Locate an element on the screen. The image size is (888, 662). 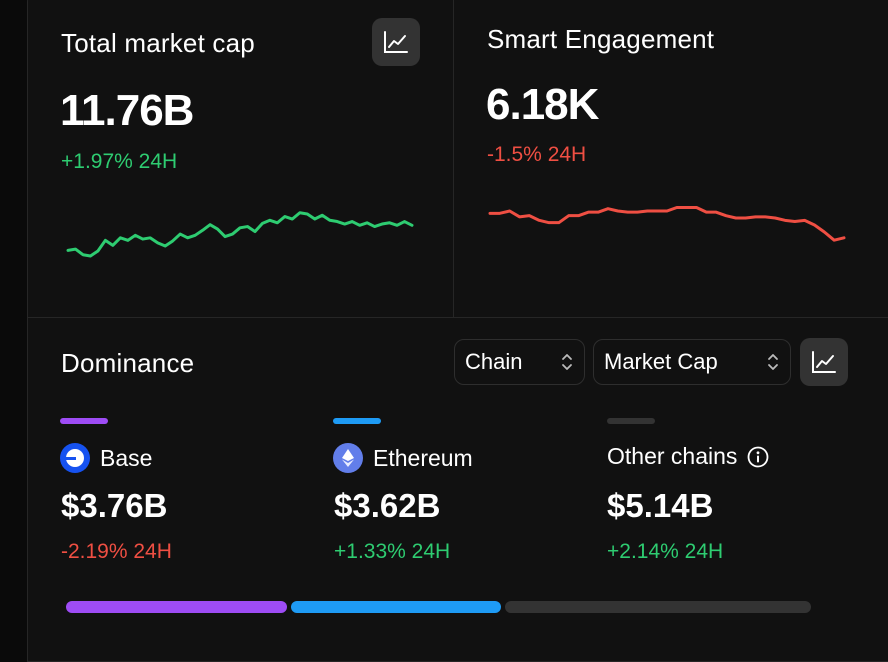
market-cap-sparkline is located at coordinates (240, 234).